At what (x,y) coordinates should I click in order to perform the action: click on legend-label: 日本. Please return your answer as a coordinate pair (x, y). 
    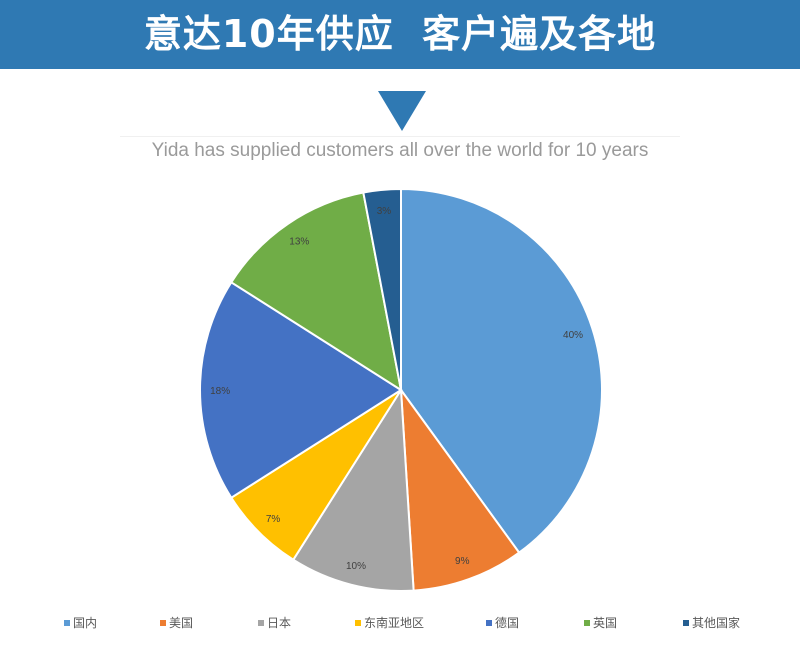
    Looking at the image, I should click on (279, 623).